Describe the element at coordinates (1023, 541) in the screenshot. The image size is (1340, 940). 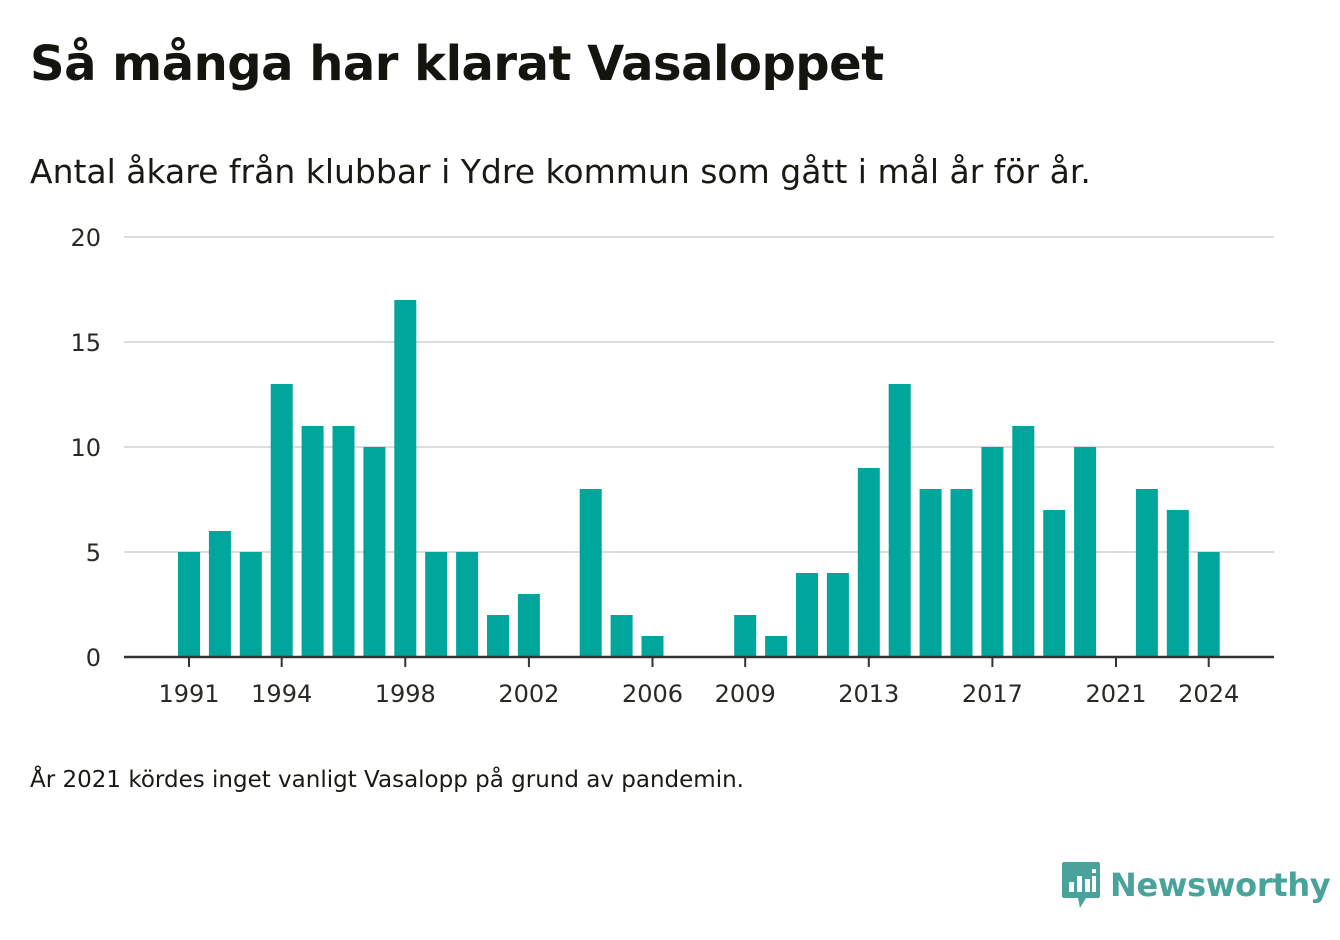
I see `bar-2018` at that location.